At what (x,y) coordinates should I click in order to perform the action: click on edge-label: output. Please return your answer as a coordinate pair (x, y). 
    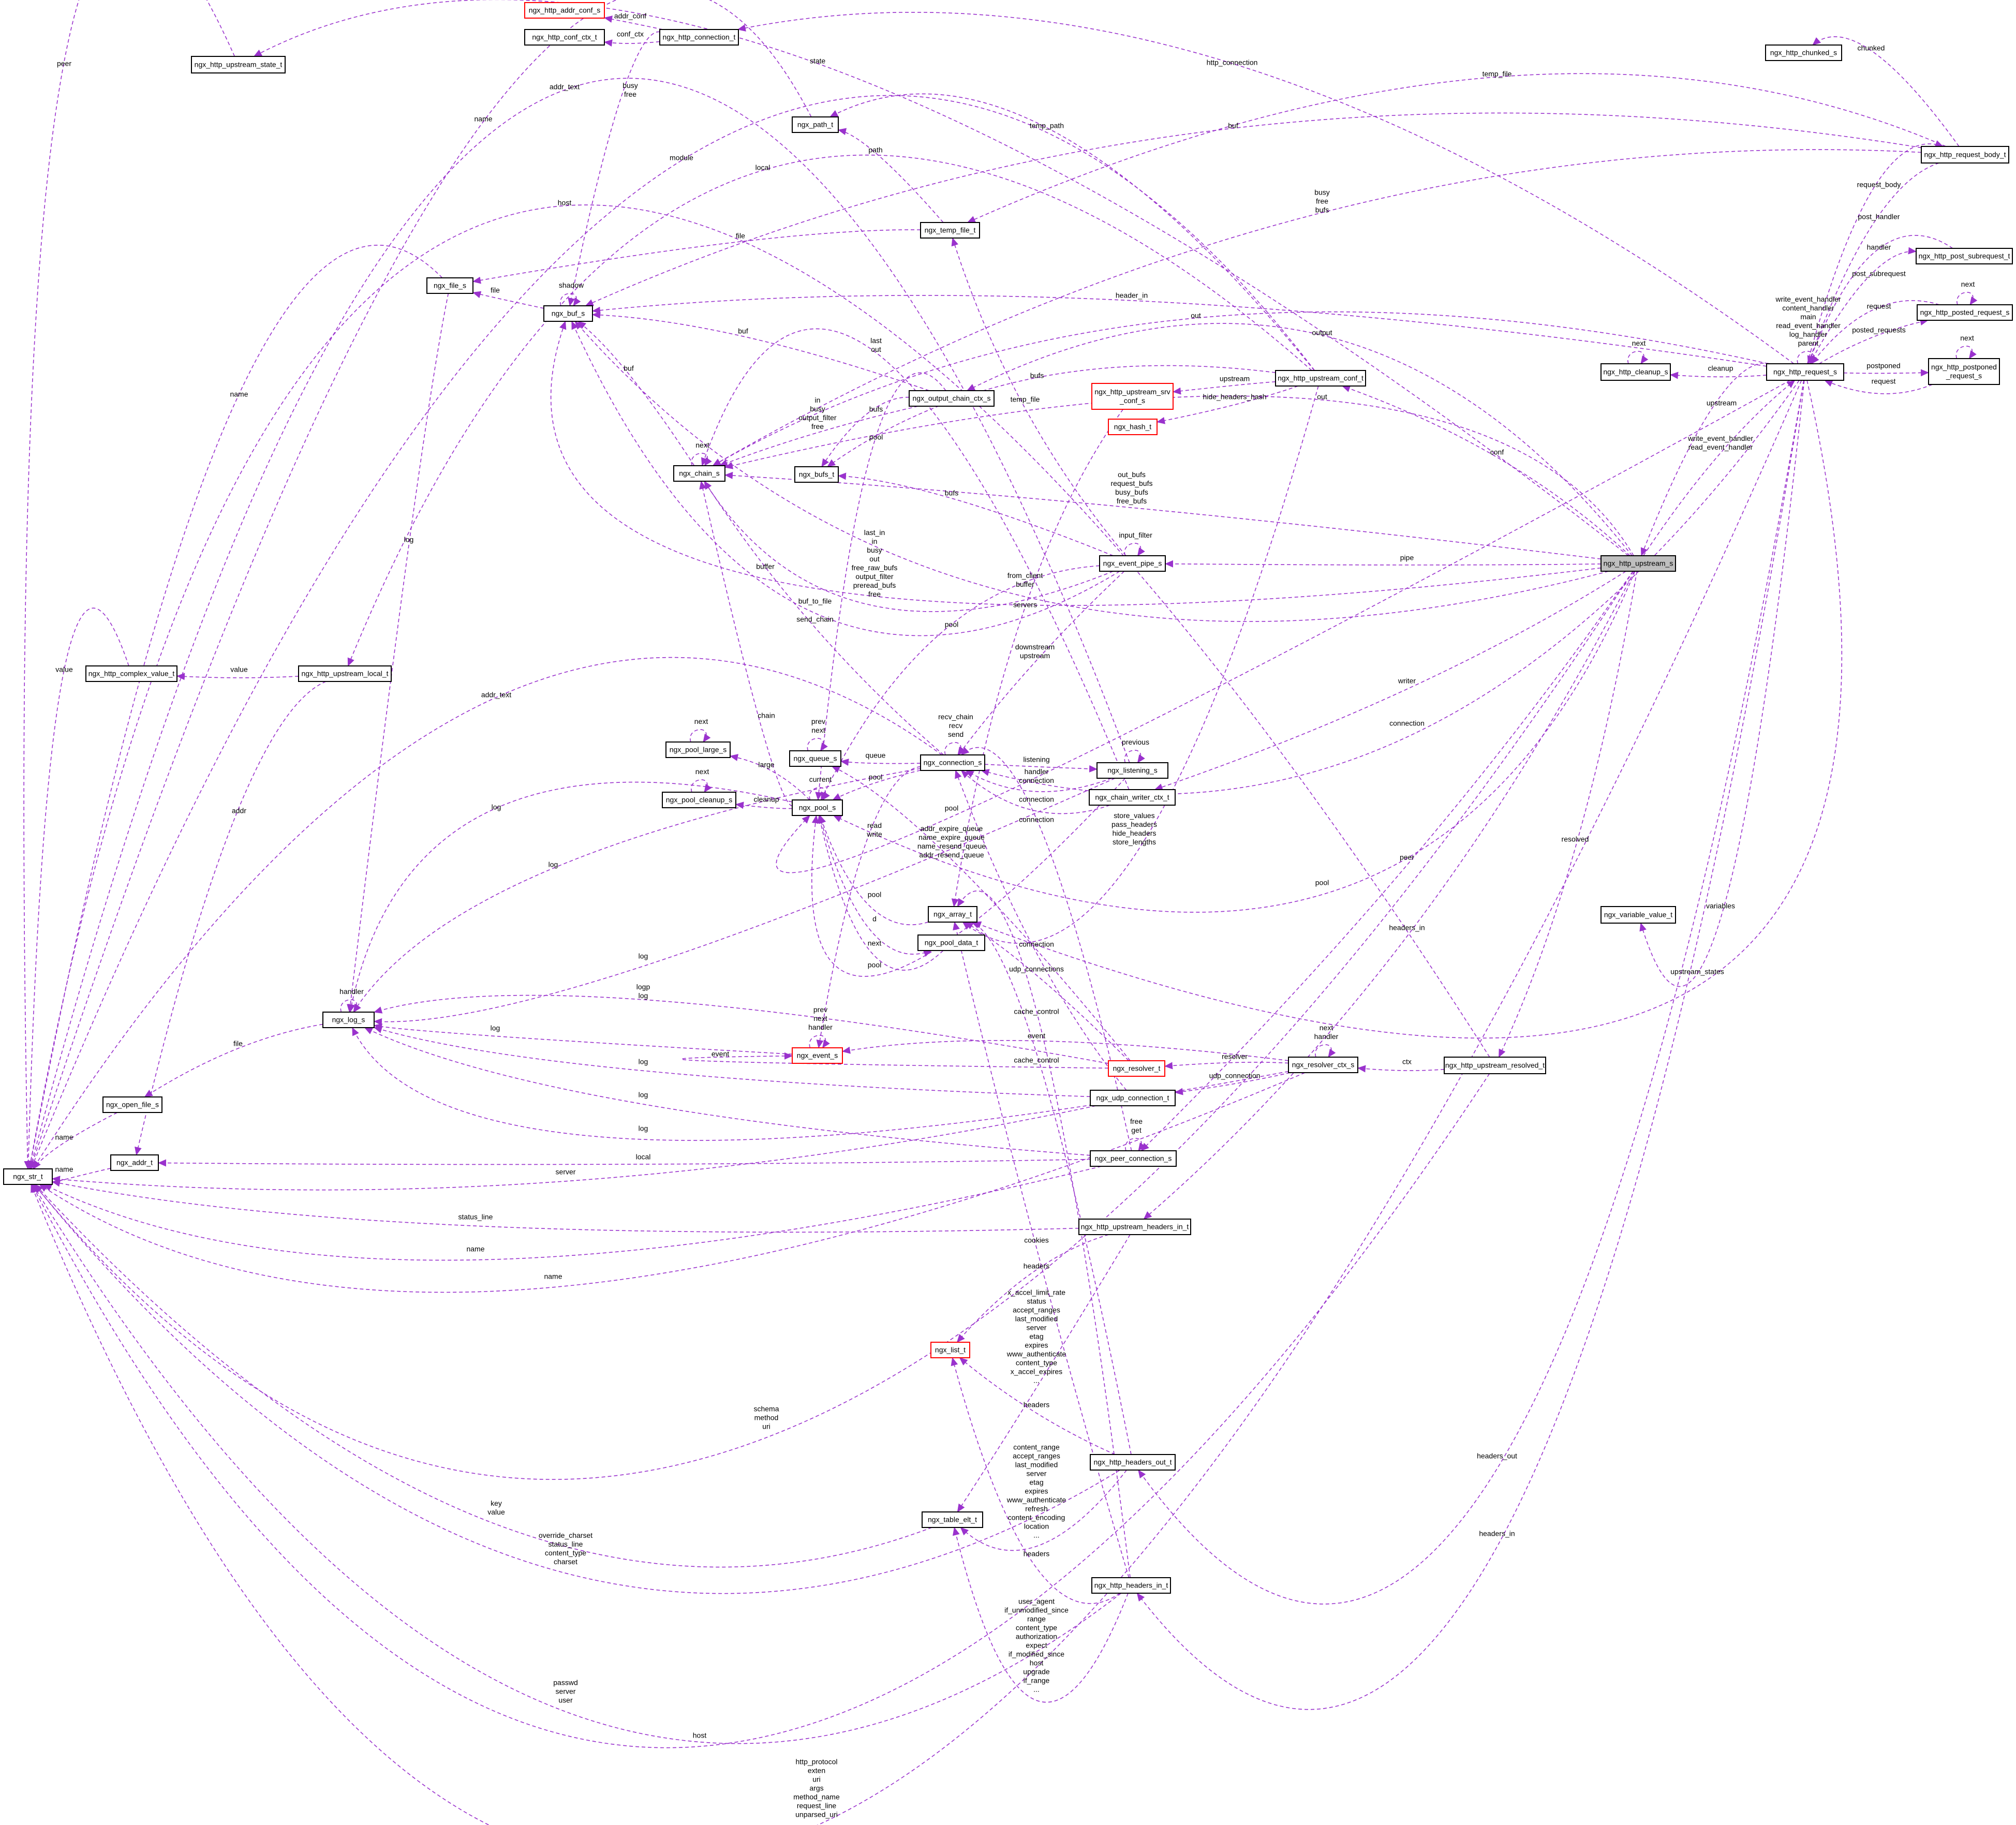
    Looking at the image, I should click on (1322, 333).